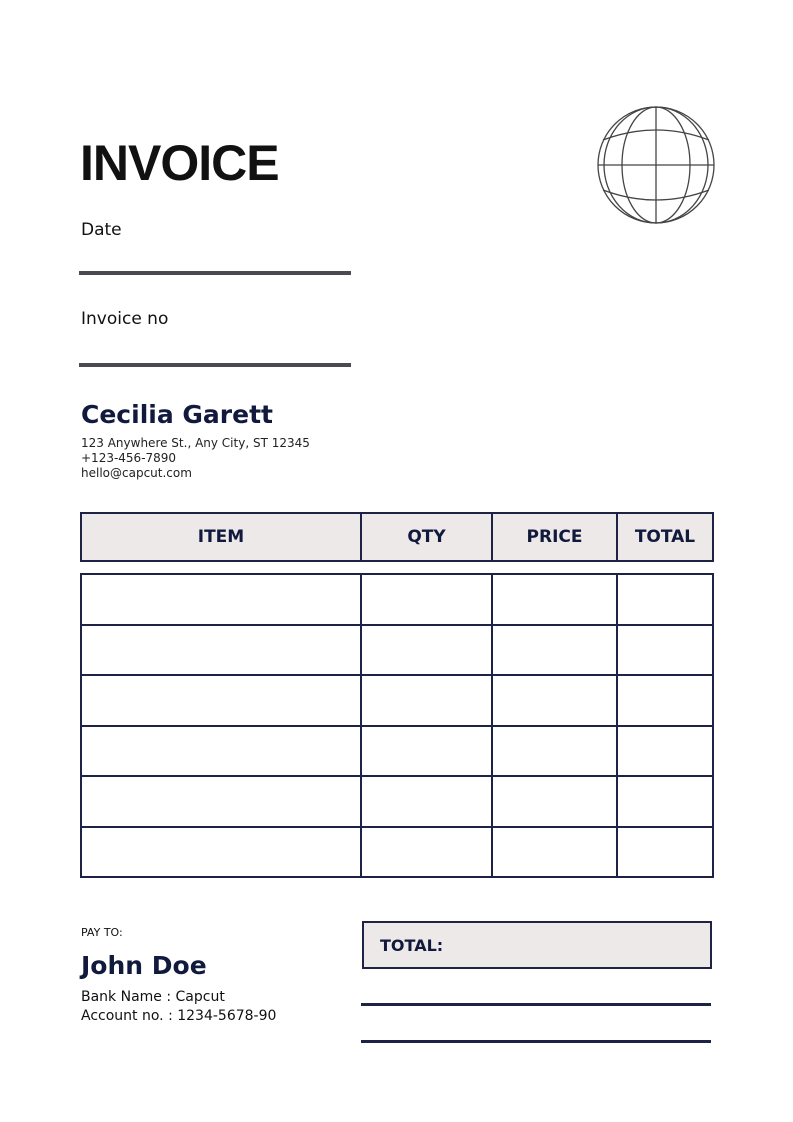 The width and height of the screenshot is (793, 1122). What do you see at coordinates (179, 1016) in the screenshot?
I see `account-no: Account no. : 1234-5678-90` at bounding box center [179, 1016].